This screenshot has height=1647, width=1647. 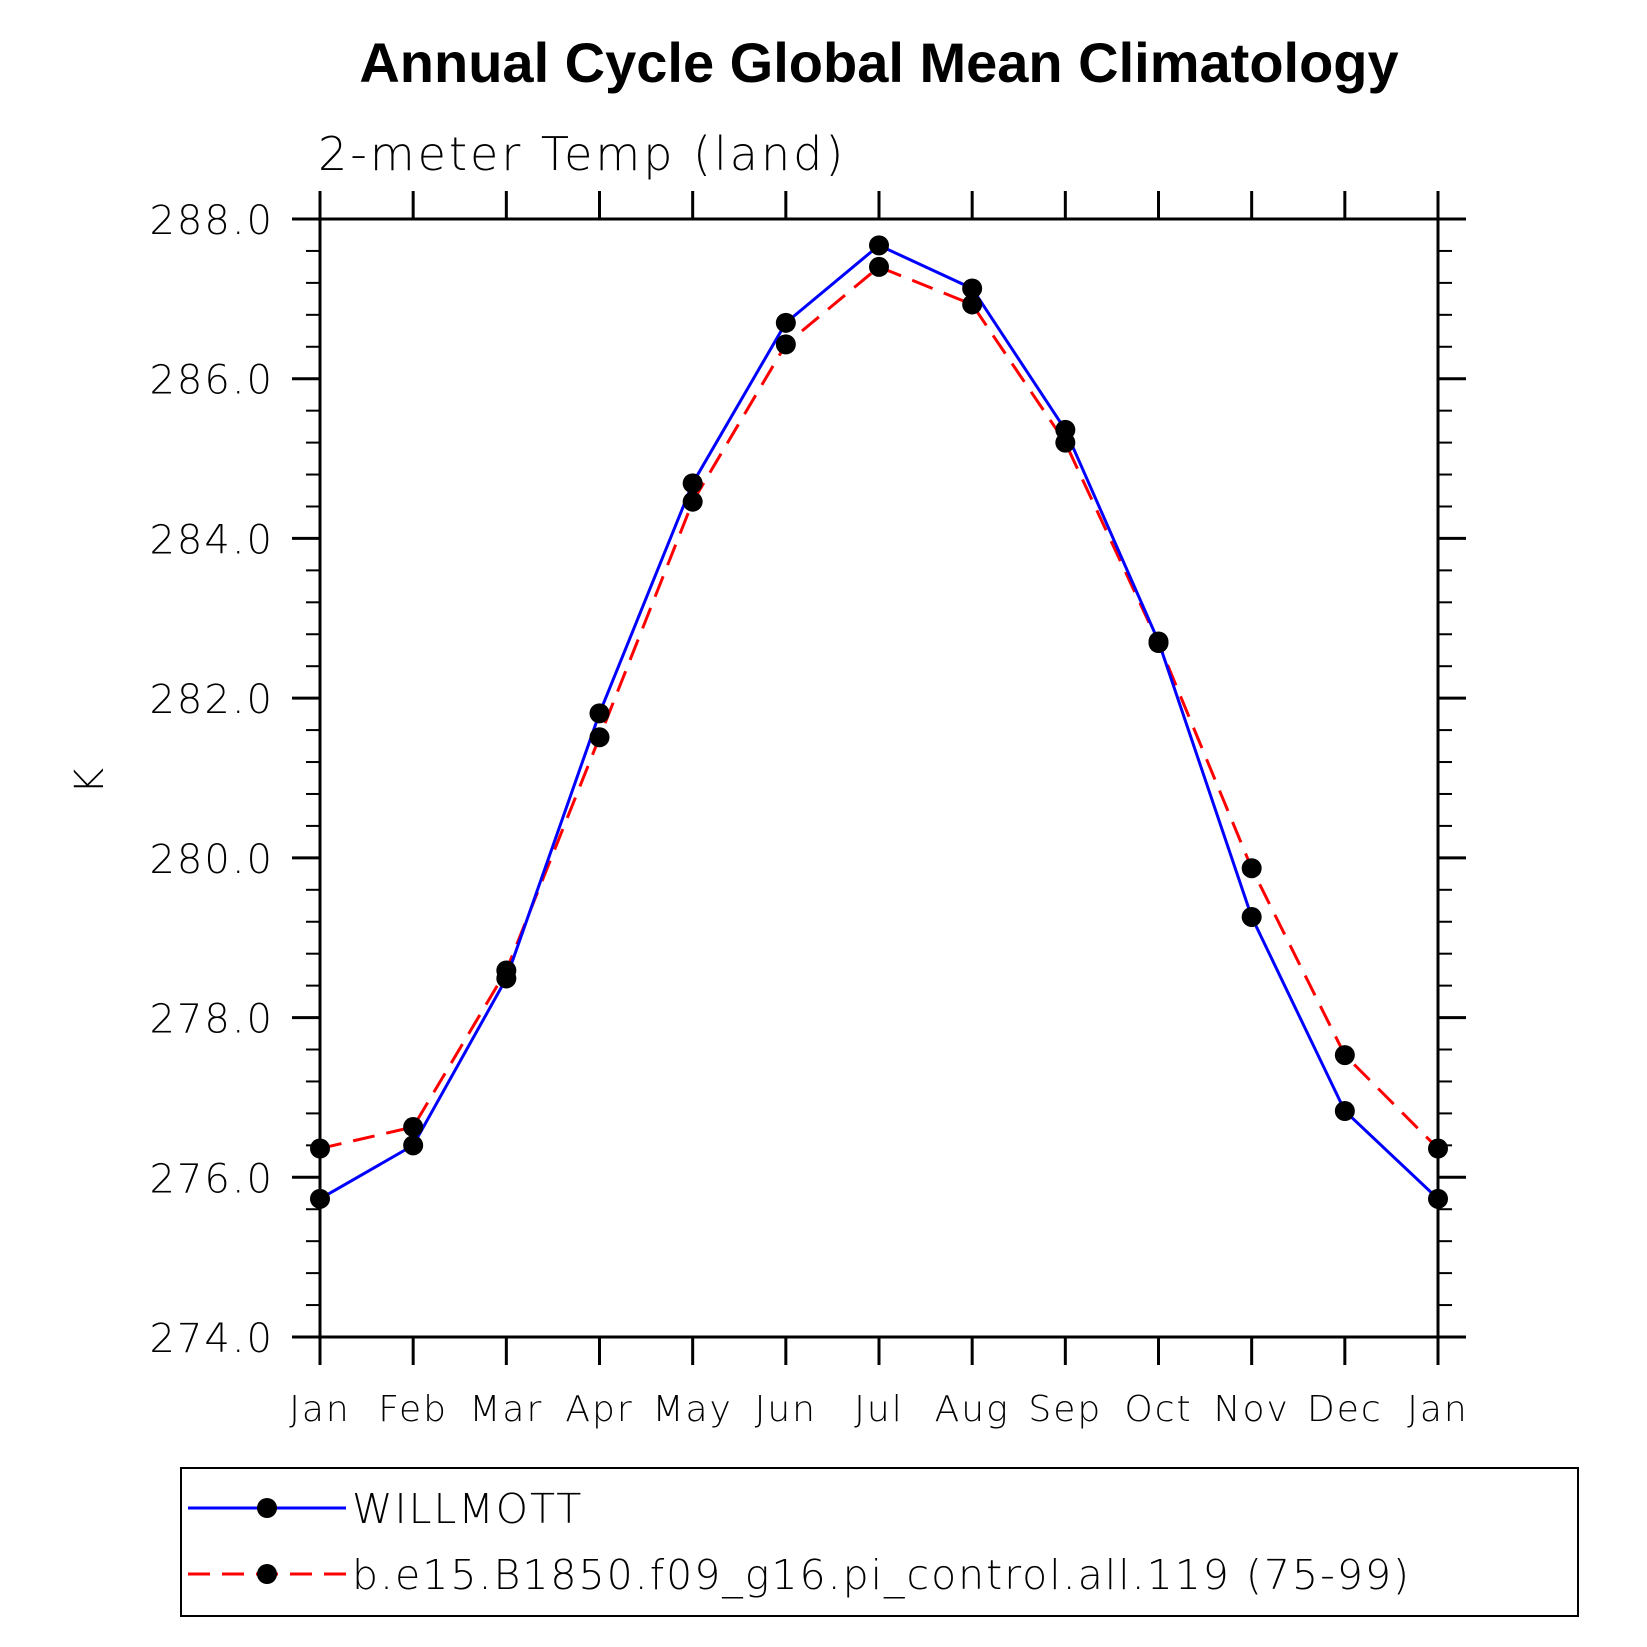 I want to click on y-axis-label: K, so click(x=90, y=780).